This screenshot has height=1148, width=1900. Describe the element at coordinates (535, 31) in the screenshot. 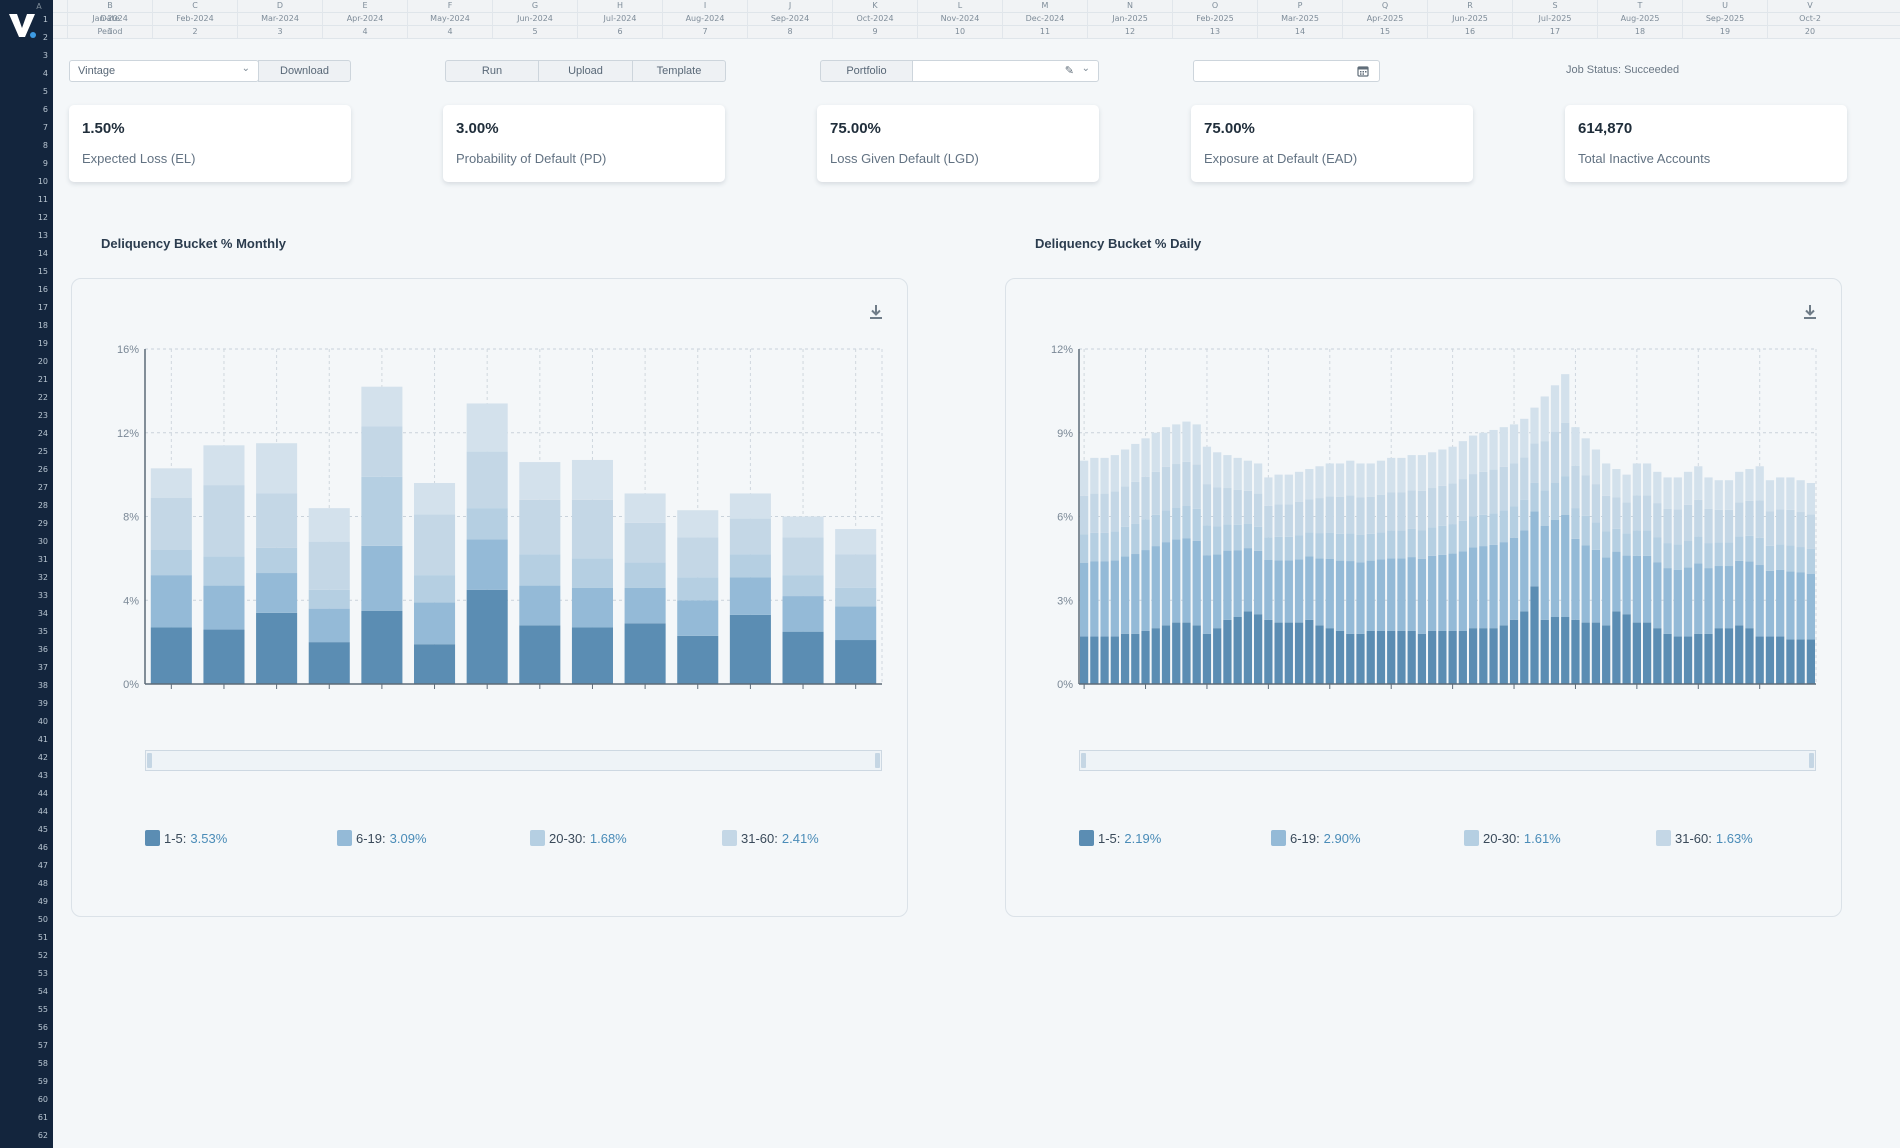

I see `period-cell: 5` at that location.